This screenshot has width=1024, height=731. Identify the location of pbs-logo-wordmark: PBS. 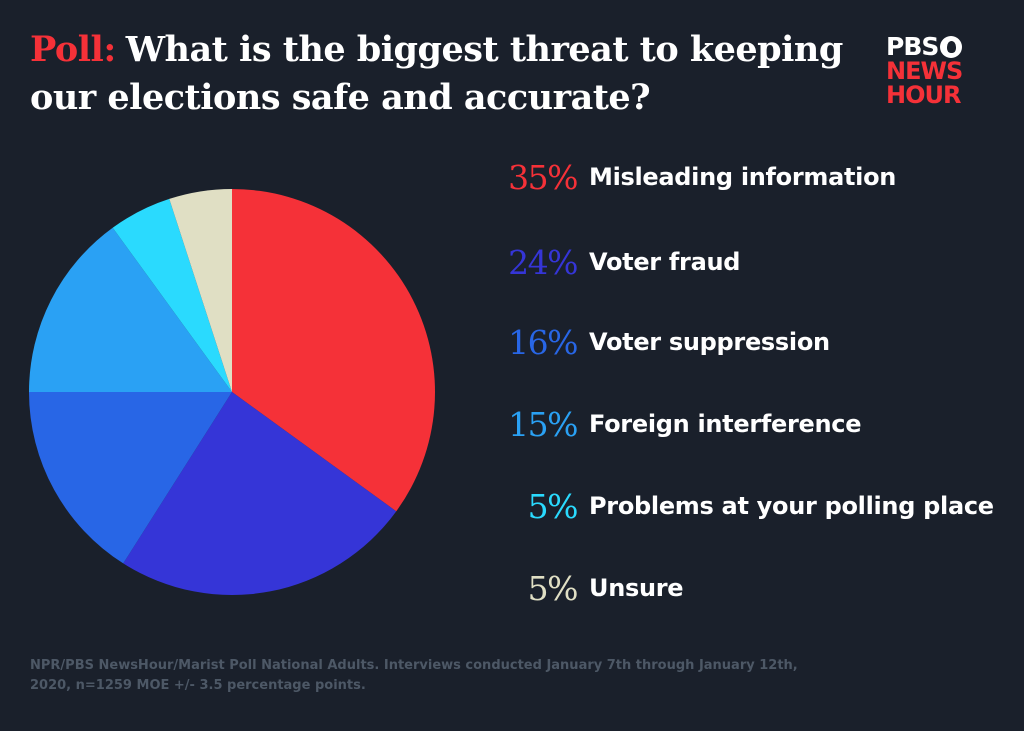
(941, 46).